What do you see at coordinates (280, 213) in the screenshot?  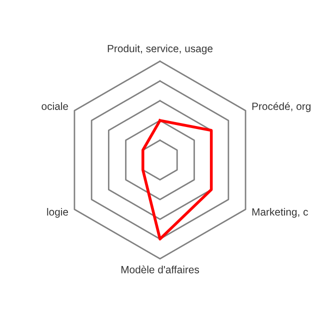 I see `spoke-label: Marketing, c` at bounding box center [280, 213].